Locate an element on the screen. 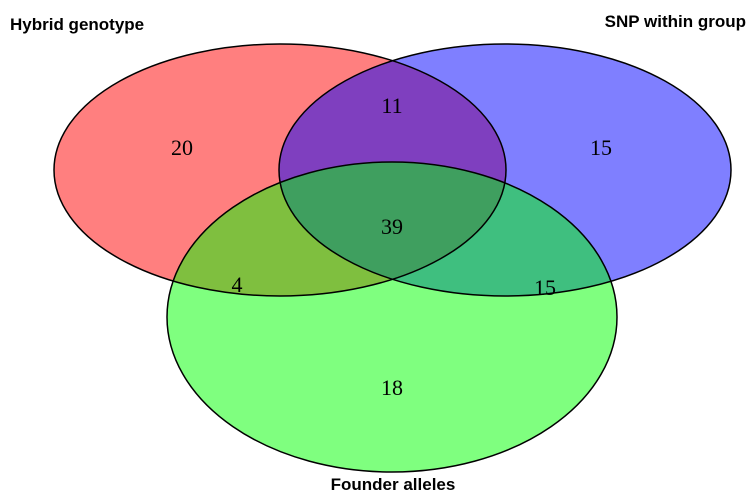  region-count: 20 is located at coordinates (182, 147).